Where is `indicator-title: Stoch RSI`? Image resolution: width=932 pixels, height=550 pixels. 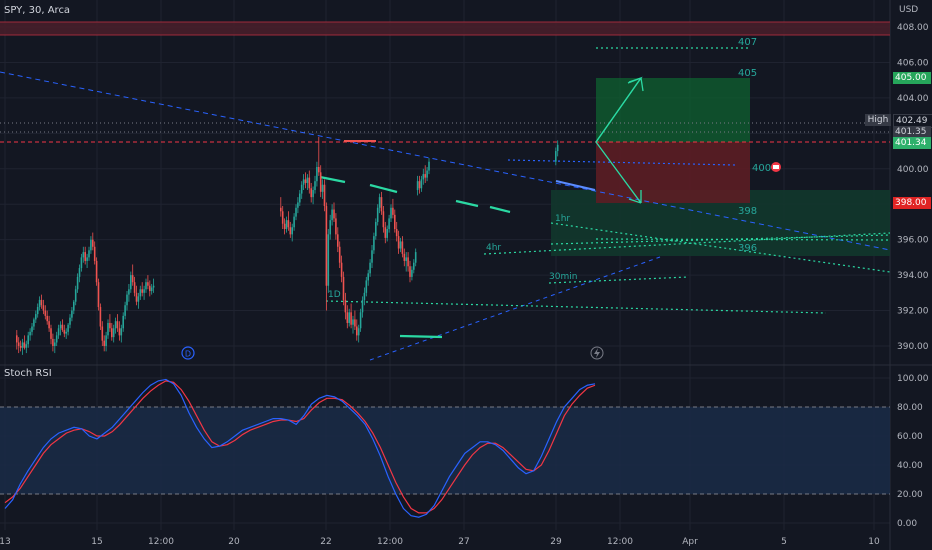 indicator-title: Stoch RSI is located at coordinates (28, 373).